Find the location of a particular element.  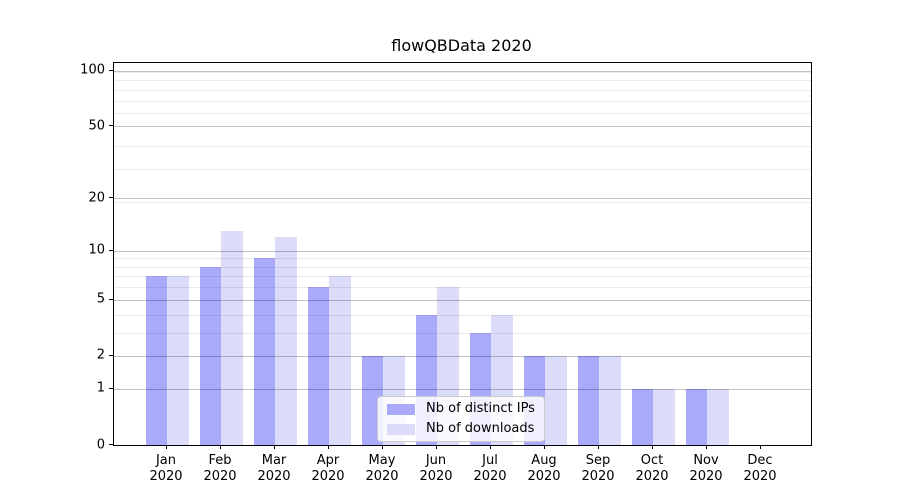

y-tick-label: 50 is located at coordinates (96, 126).